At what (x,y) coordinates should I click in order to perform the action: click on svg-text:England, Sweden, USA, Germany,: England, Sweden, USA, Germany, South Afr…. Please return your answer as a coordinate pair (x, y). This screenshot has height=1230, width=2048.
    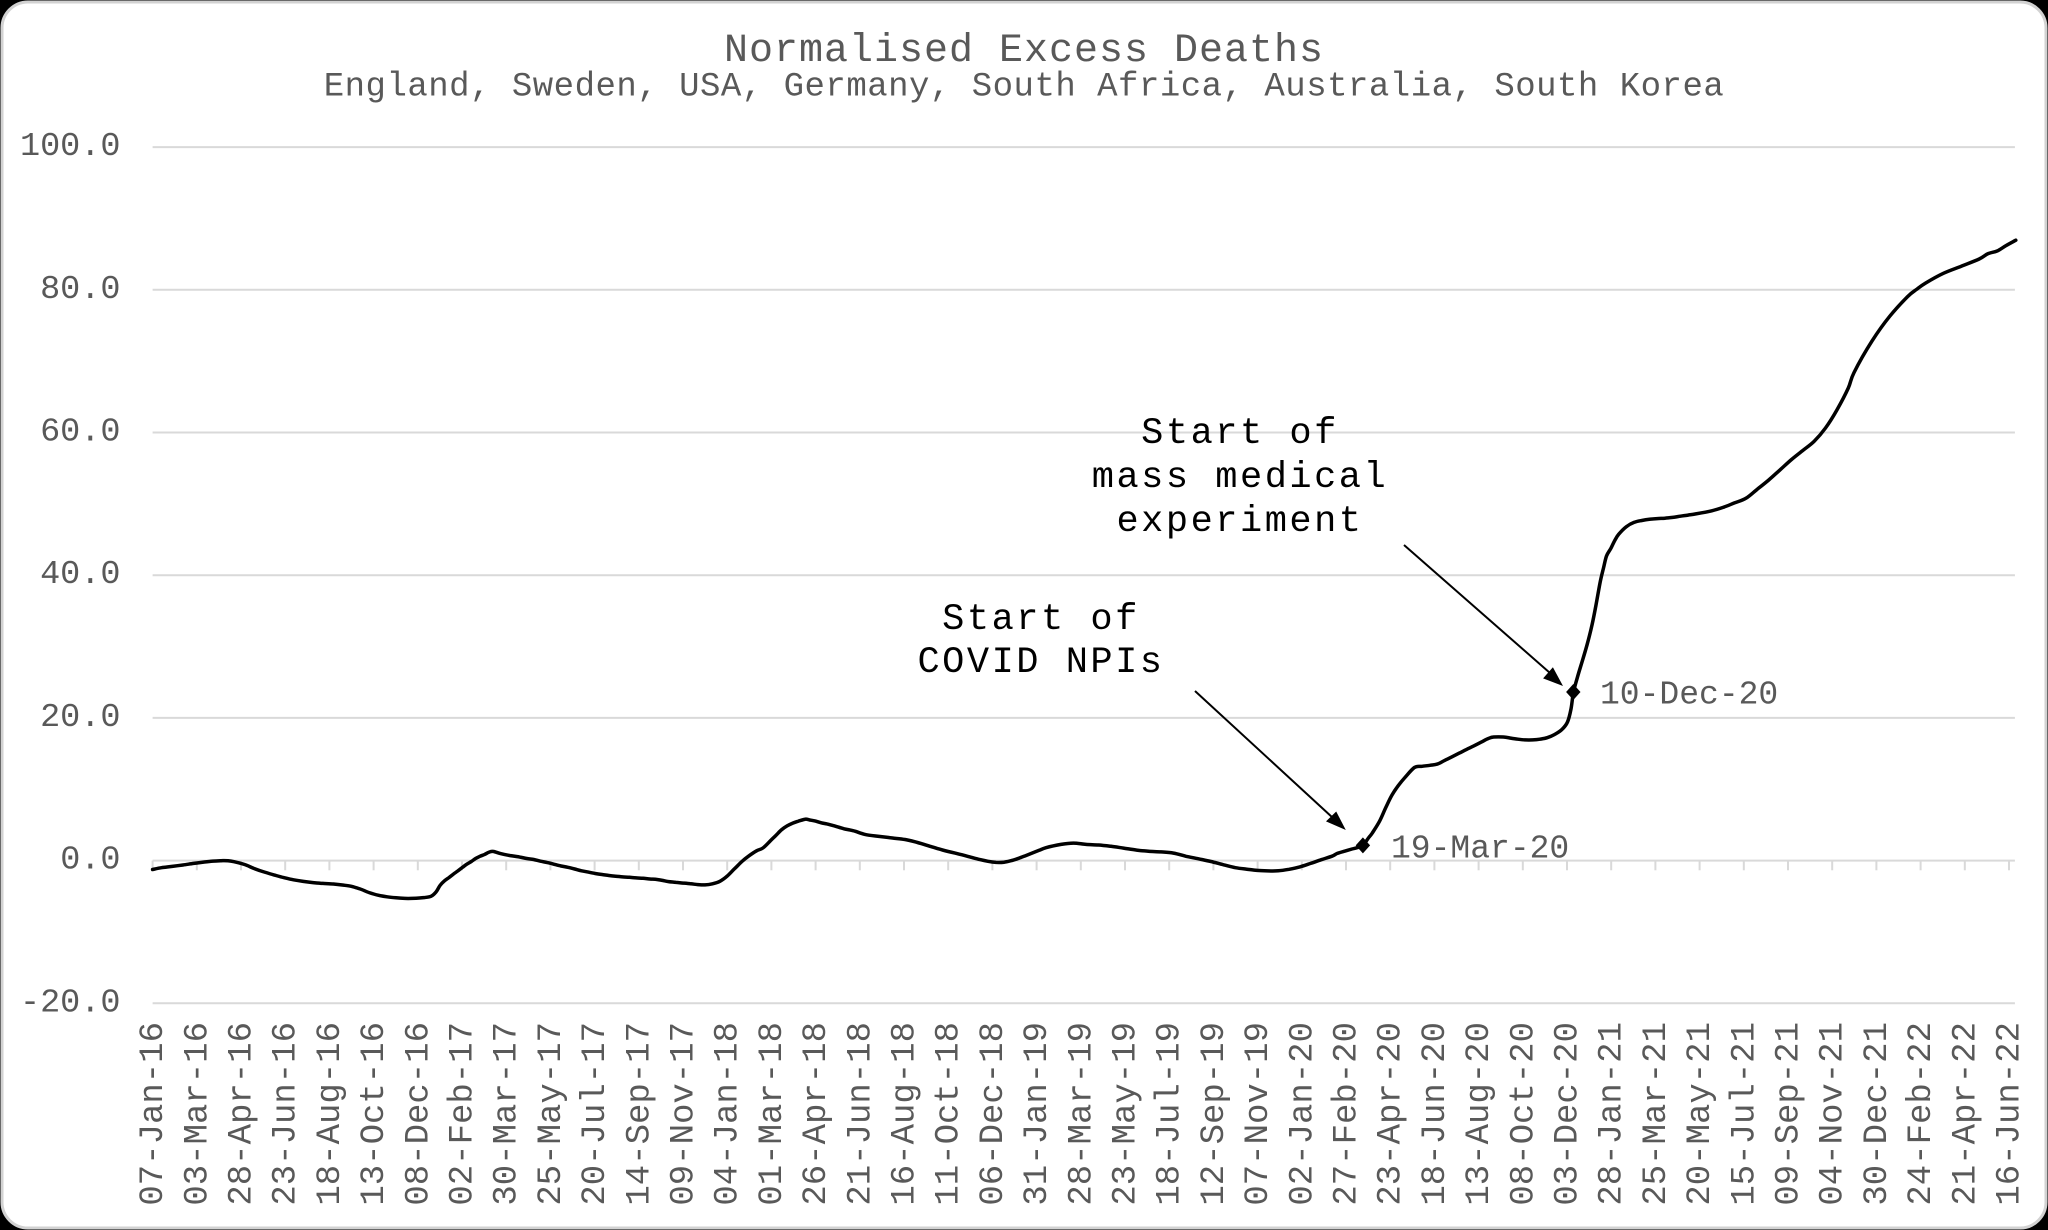
    Looking at the image, I should click on (1024, 88).